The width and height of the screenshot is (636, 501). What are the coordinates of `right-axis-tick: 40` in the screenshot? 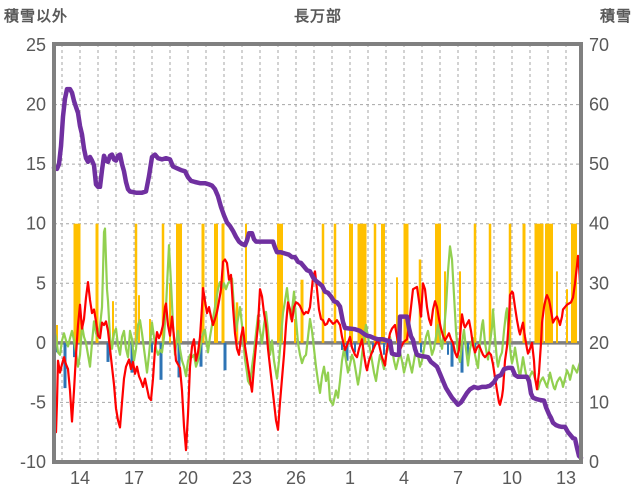 It's located at (599, 224).